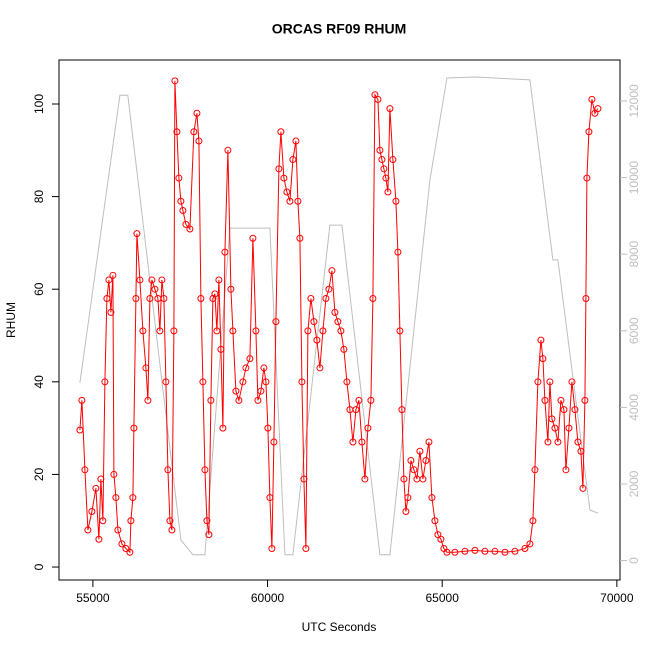  Describe the element at coordinates (634, 254) in the screenshot. I see `y2-tick-label: 8000` at that location.